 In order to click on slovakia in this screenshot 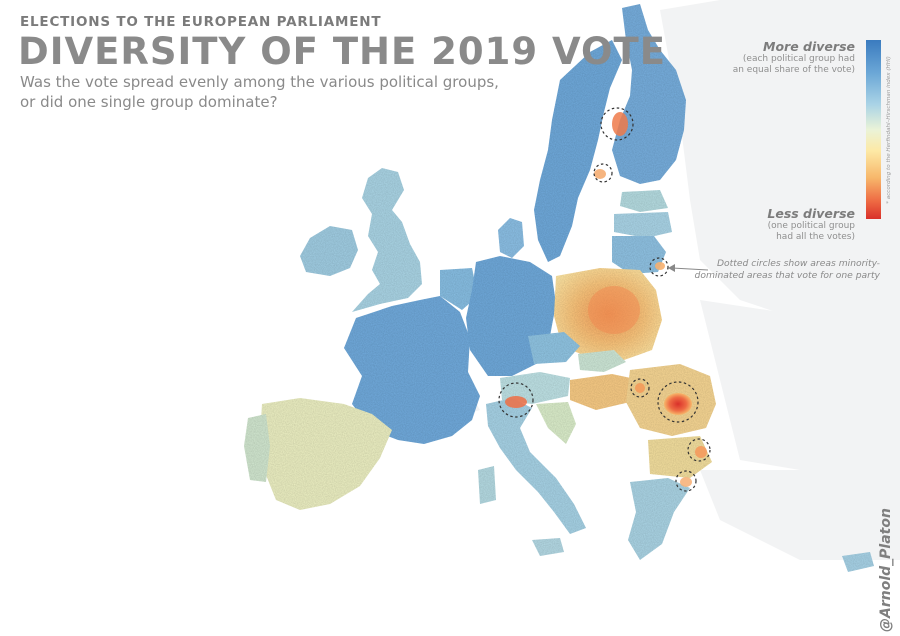, I will do `click(602, 361)`.